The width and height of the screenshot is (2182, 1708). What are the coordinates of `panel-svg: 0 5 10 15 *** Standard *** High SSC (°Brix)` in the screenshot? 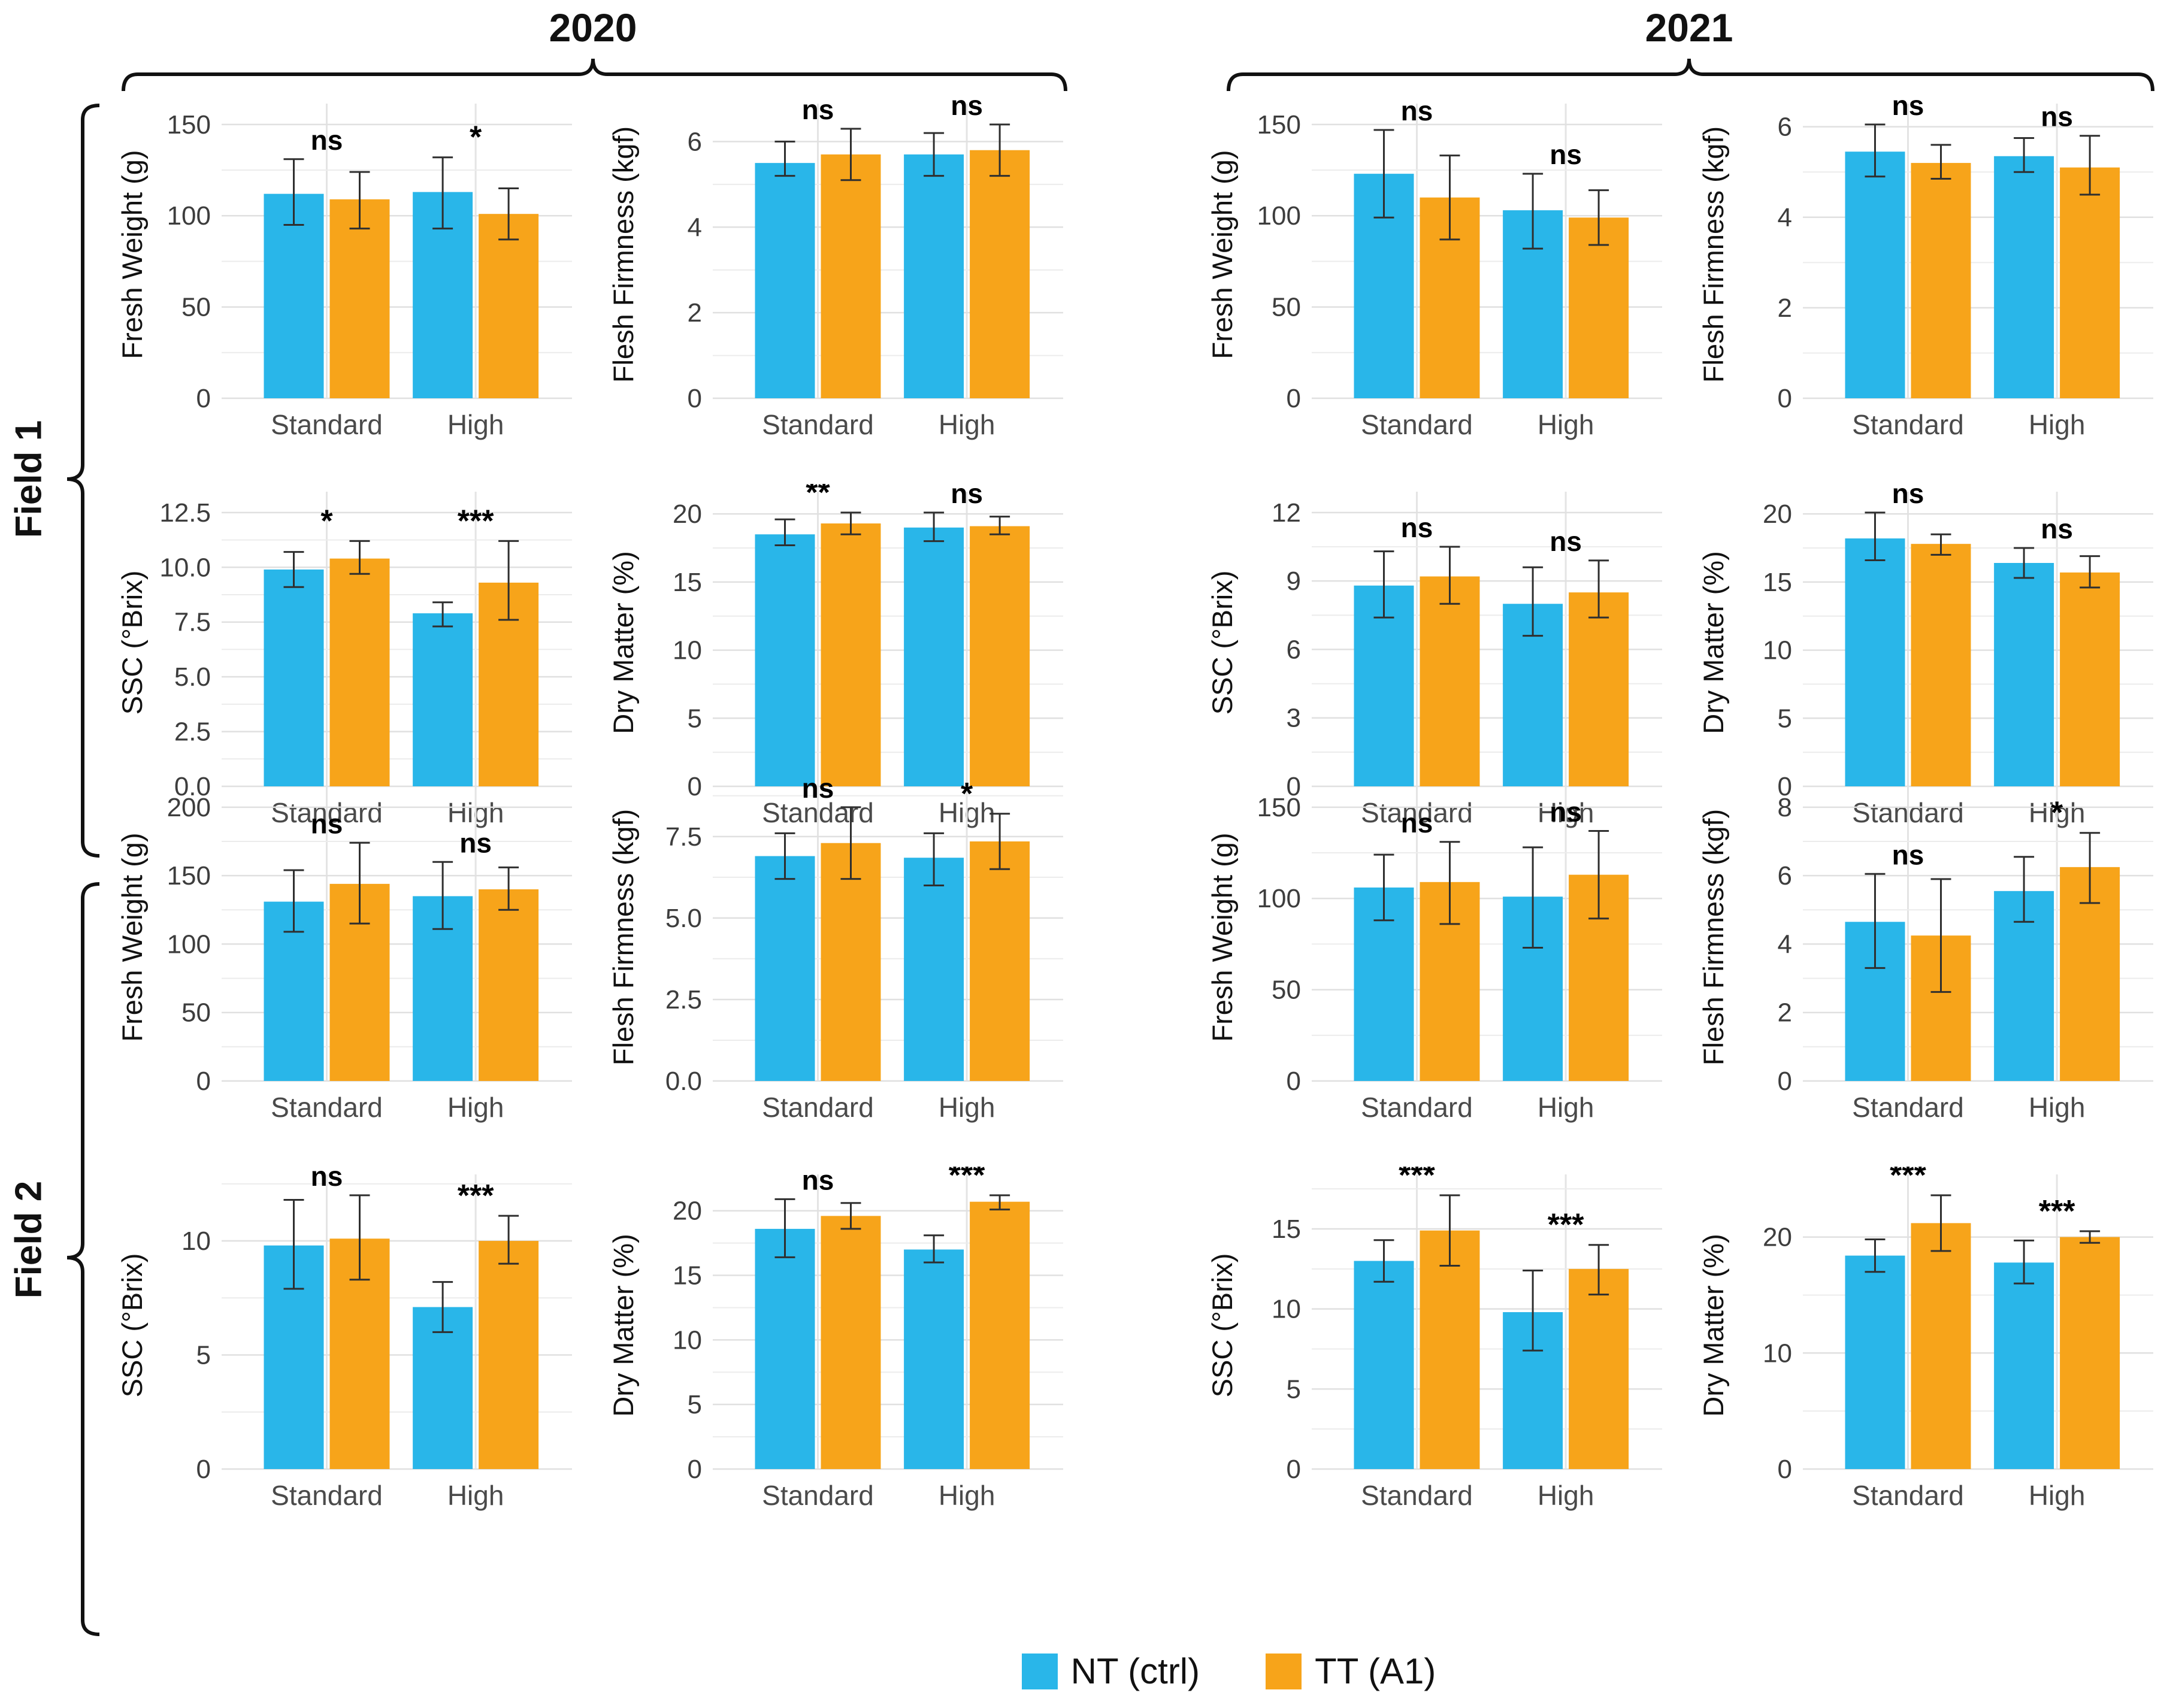 It's located at (1434, 1334).